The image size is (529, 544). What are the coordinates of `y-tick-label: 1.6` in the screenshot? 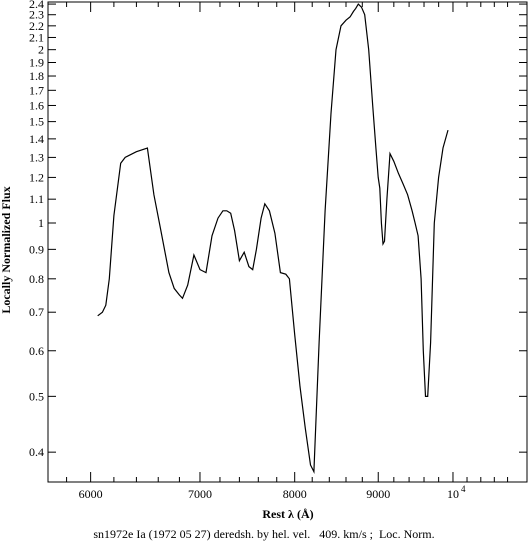 It's located at (36, 105).